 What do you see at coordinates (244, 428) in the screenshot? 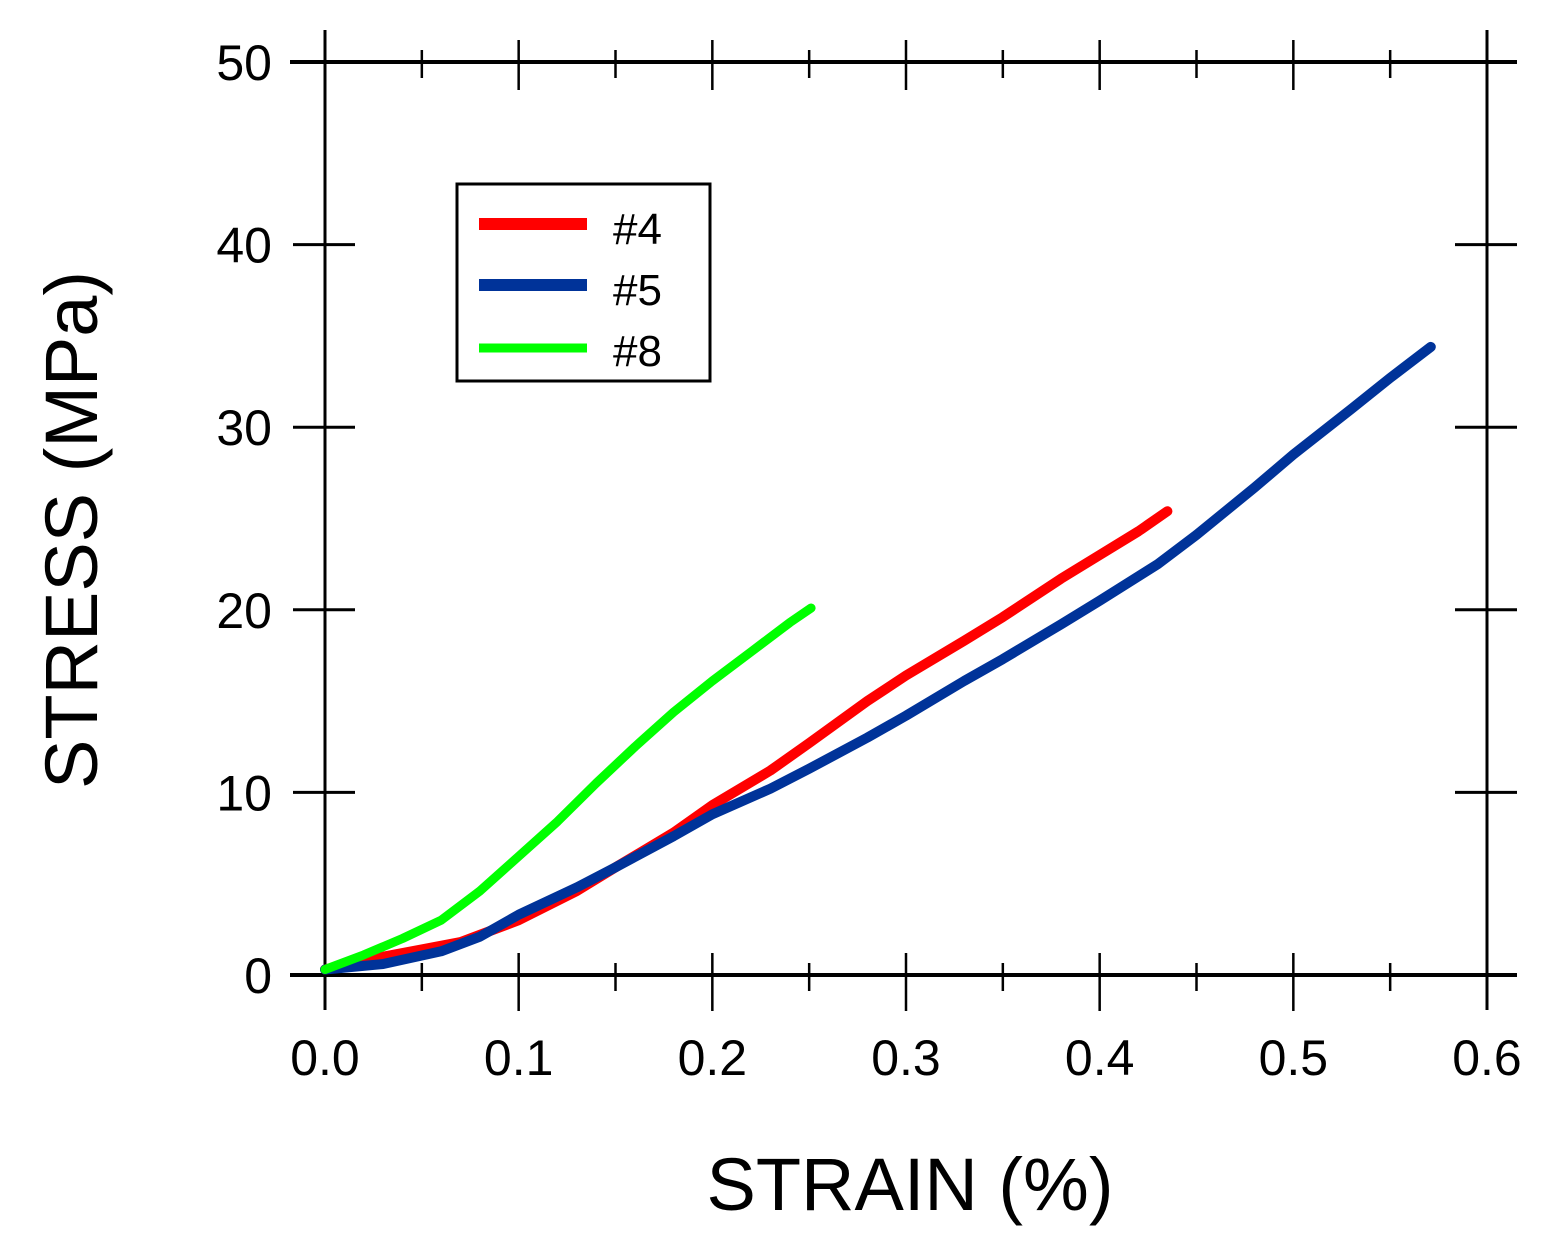
I see `y-tick-label: 30` at bounding box center [244, 428].